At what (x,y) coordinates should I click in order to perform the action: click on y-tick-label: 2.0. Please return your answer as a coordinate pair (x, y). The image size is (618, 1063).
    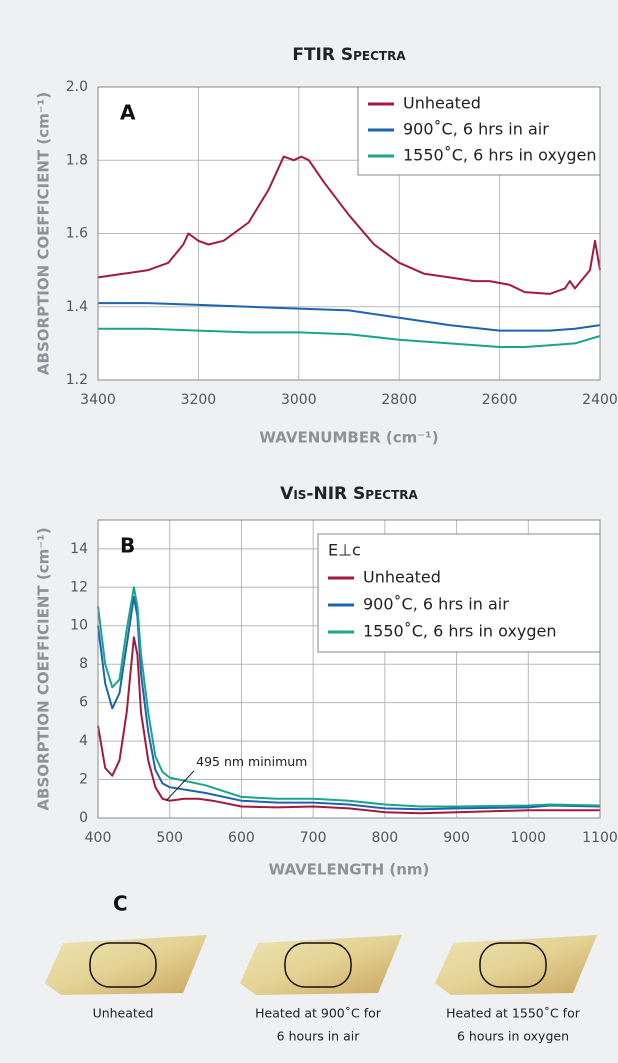
    Looking at the image, I should click on (77, 87).